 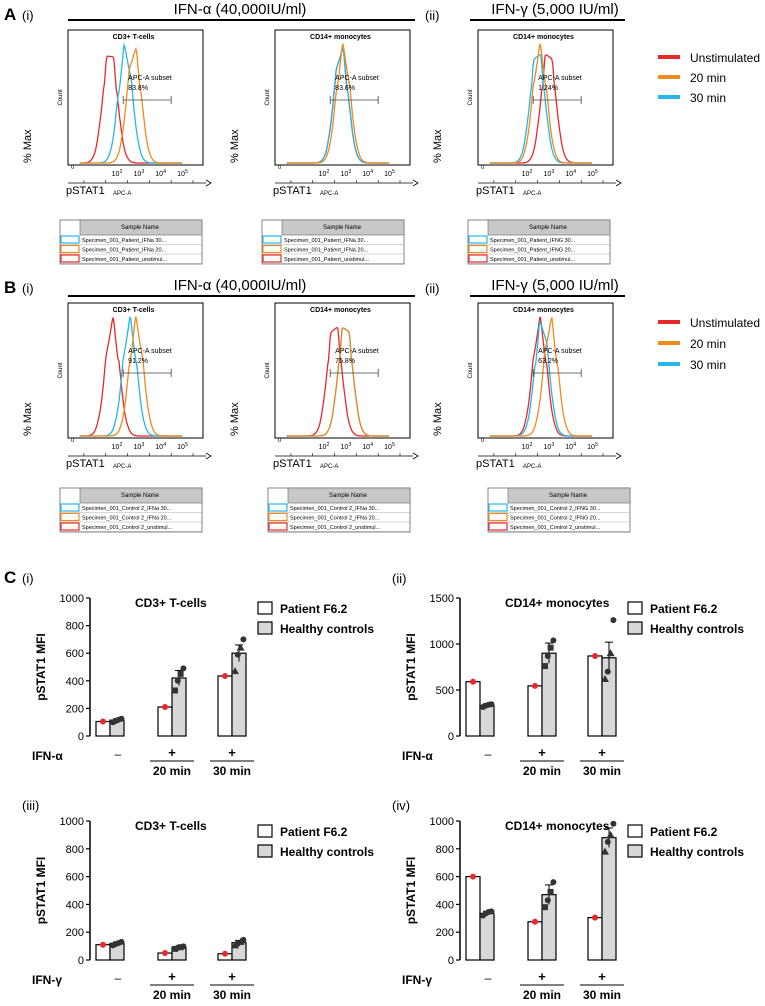 I want to click on chart-title: CD14+ monocytes, so click(x=557, y=826).